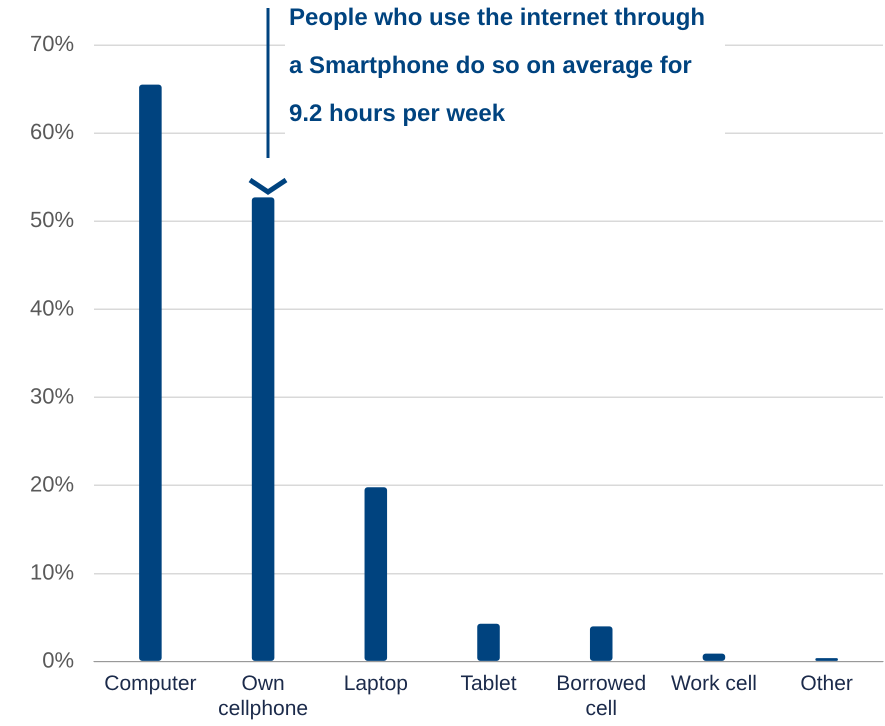  I want to click on y-tick-label: 40%, so click(52, 307).